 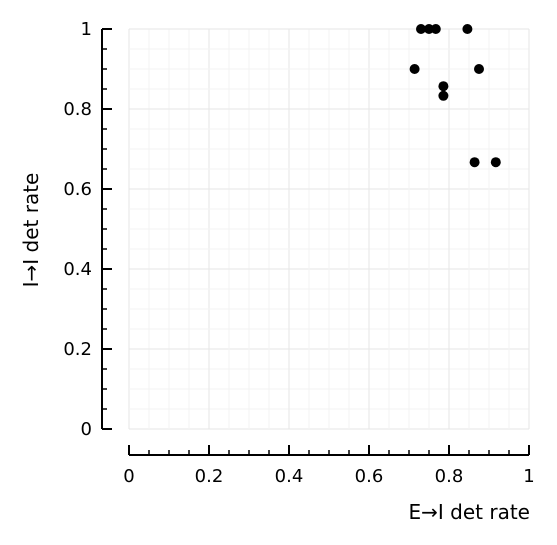 I want to click on y-tick-label: 0, so click(x=86, y=429).